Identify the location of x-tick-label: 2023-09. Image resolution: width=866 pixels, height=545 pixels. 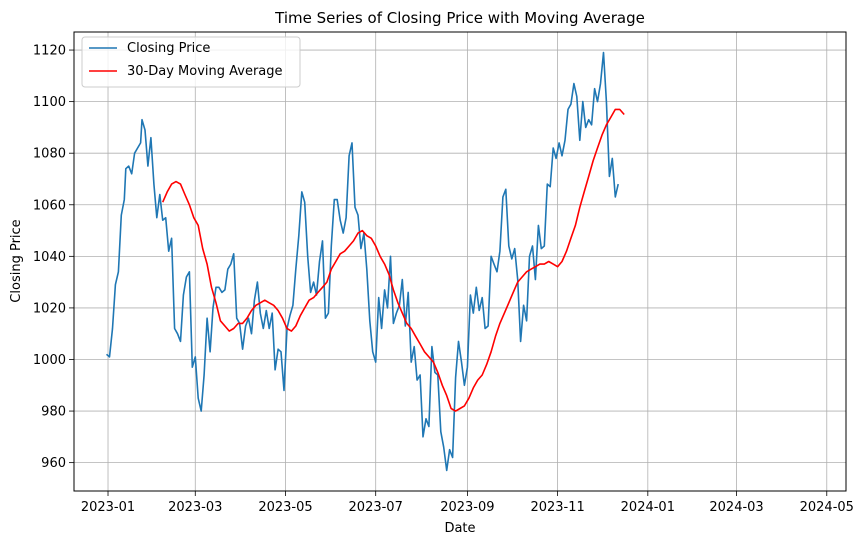
(467, 507).